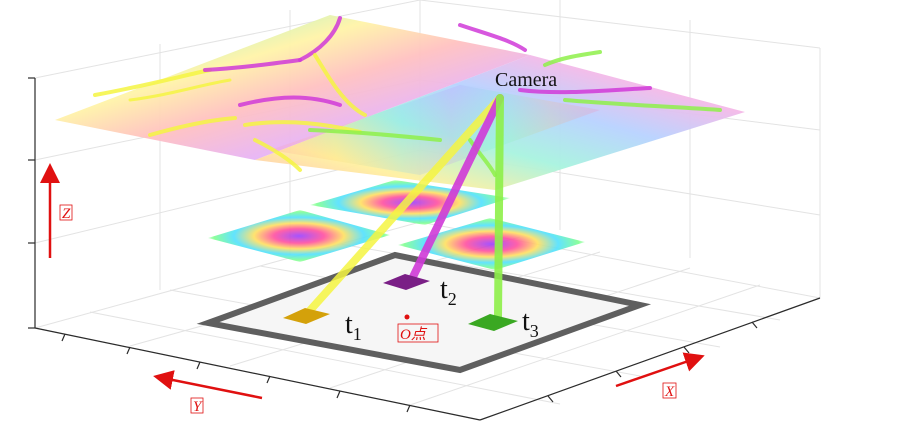 The width and height of the screenshot is (913, 431). Describe the element at coordinates (448, 291) in the screenshot. I see `t2-label: t2` at that location.